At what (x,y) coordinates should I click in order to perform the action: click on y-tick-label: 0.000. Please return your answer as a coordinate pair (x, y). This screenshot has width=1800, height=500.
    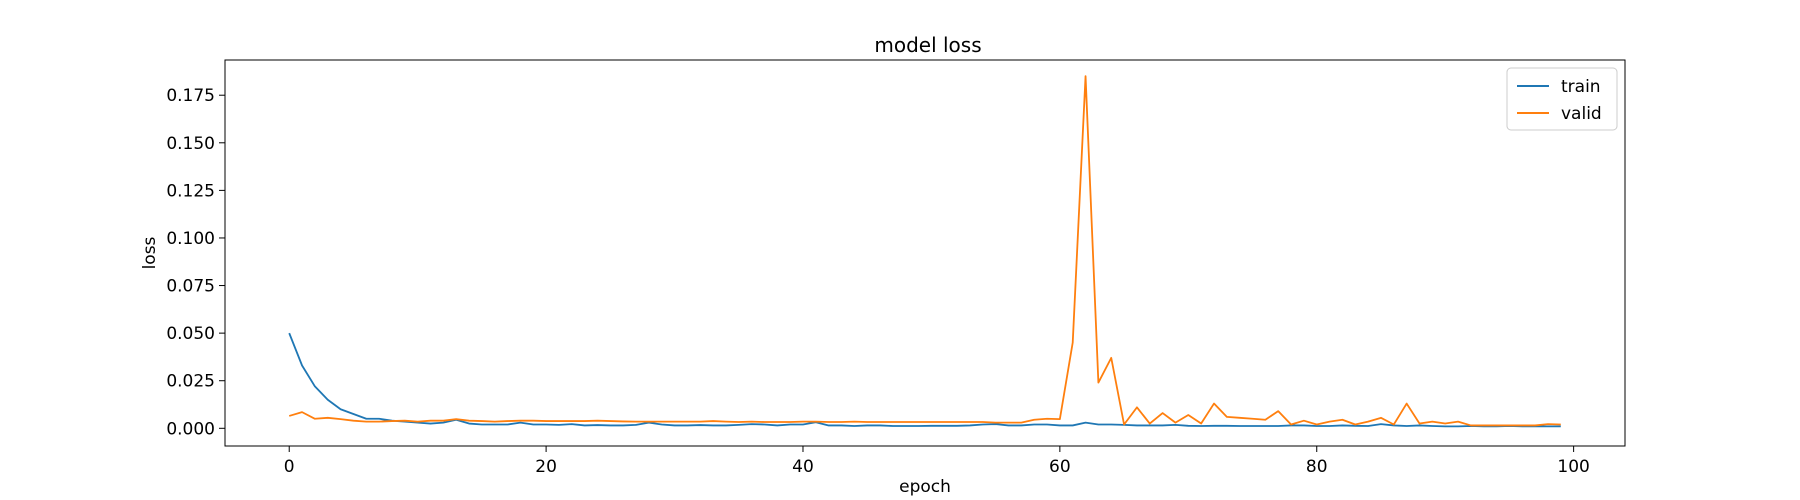
    Looking at the image, I should click on (190, 429).